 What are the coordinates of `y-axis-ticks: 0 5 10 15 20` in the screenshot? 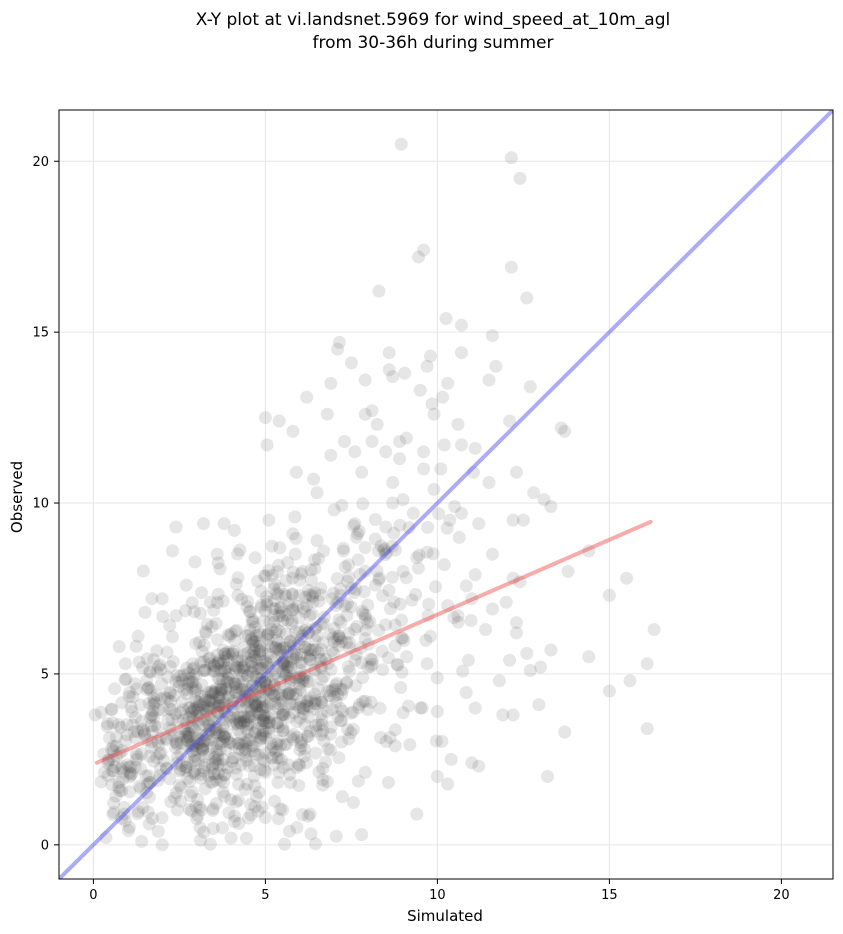 It's located at (45, 504).